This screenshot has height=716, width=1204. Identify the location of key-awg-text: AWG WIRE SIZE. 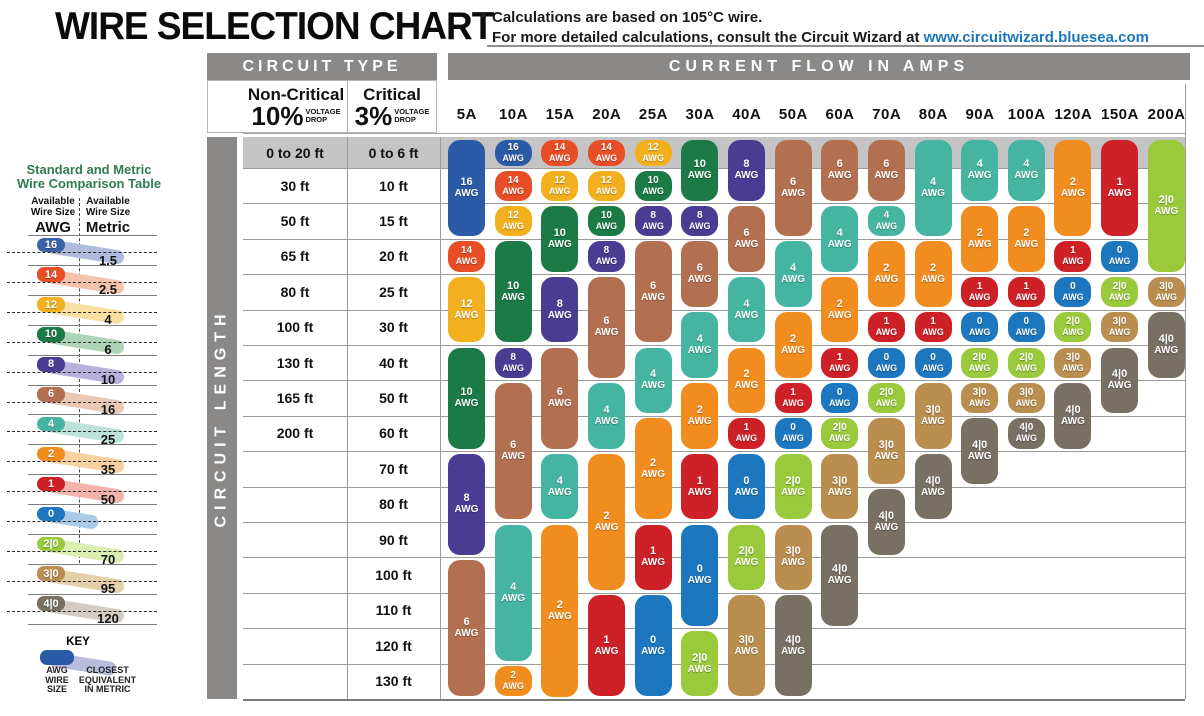
(57, 679).